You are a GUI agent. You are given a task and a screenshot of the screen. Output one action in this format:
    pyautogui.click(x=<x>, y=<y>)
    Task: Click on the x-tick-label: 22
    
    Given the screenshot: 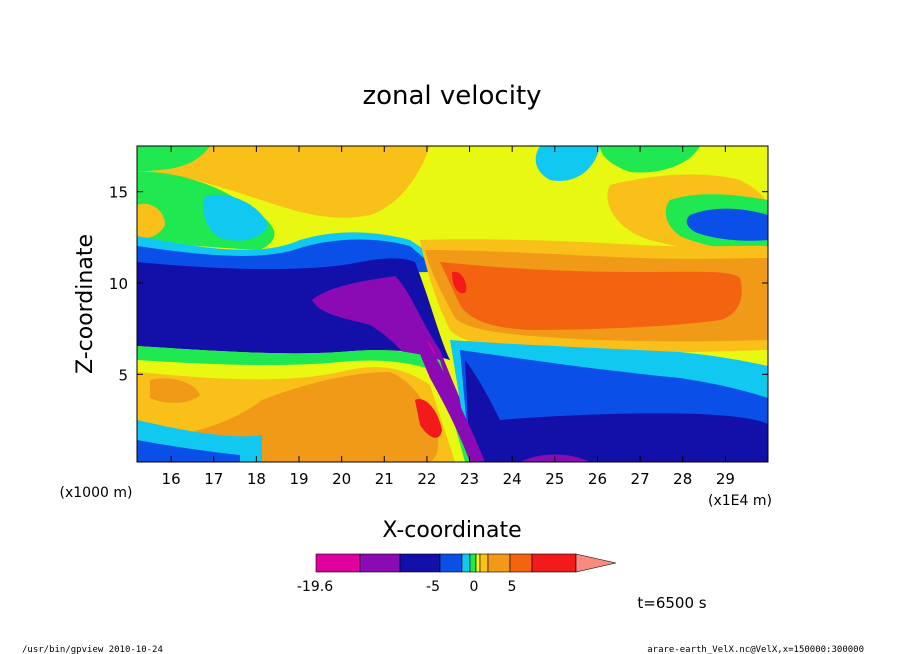 What is the action you would take?
    pyautogui.click(x=426, y=479)
    